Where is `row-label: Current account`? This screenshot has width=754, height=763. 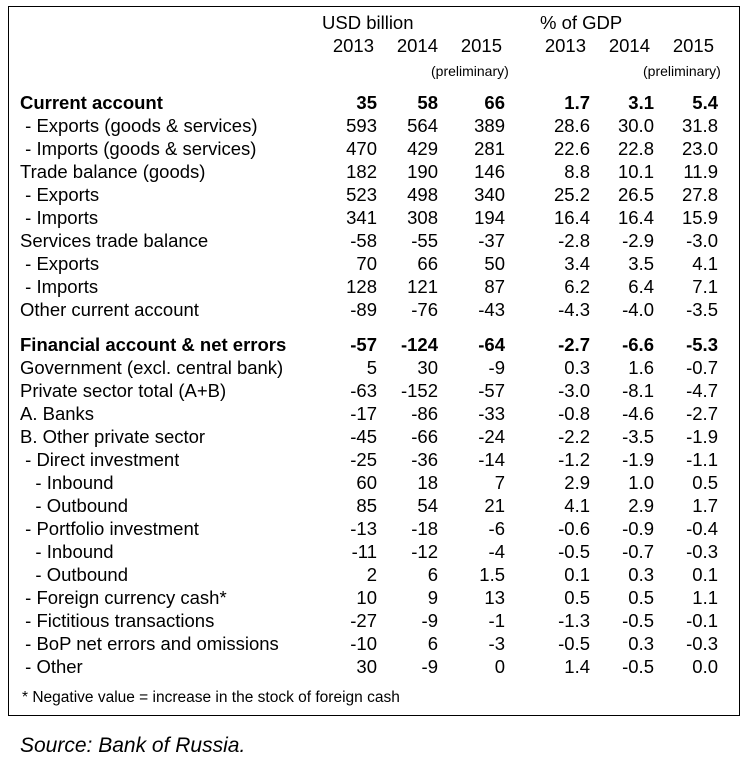
row-label: Current account is located at coordinates (91, 102).